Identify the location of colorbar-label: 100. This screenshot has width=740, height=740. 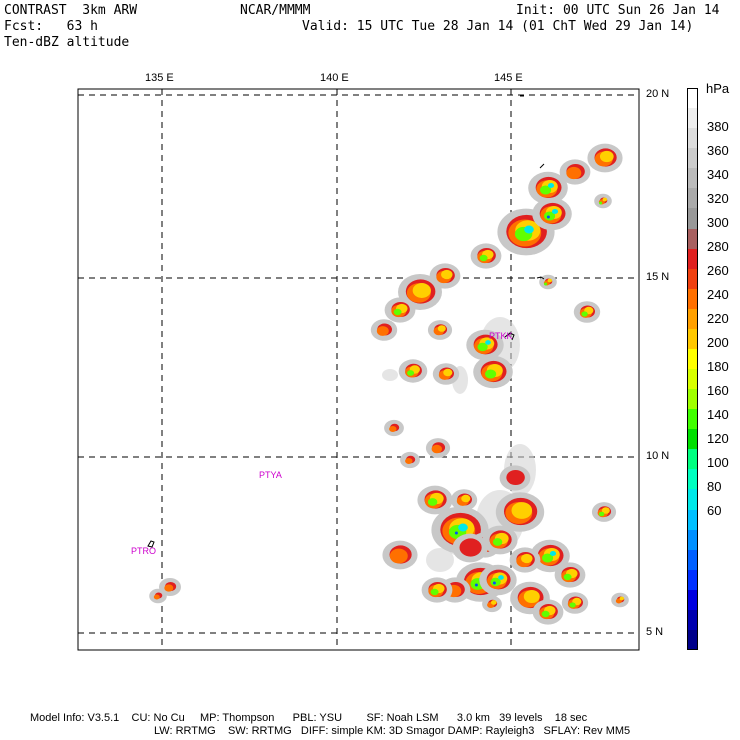
(718, 462).